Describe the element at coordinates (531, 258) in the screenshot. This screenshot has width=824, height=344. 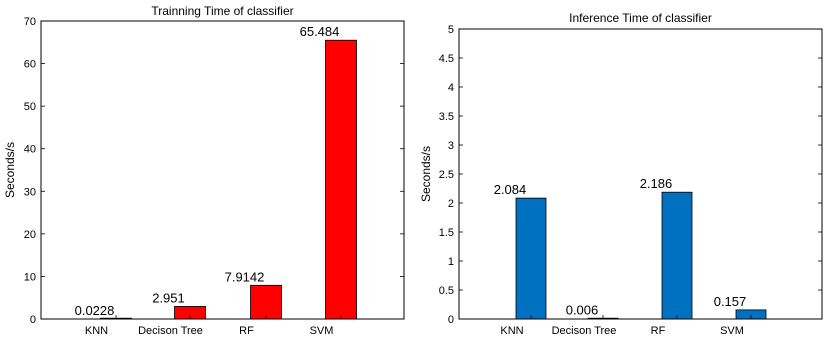
I see `bar-knn` at that location.